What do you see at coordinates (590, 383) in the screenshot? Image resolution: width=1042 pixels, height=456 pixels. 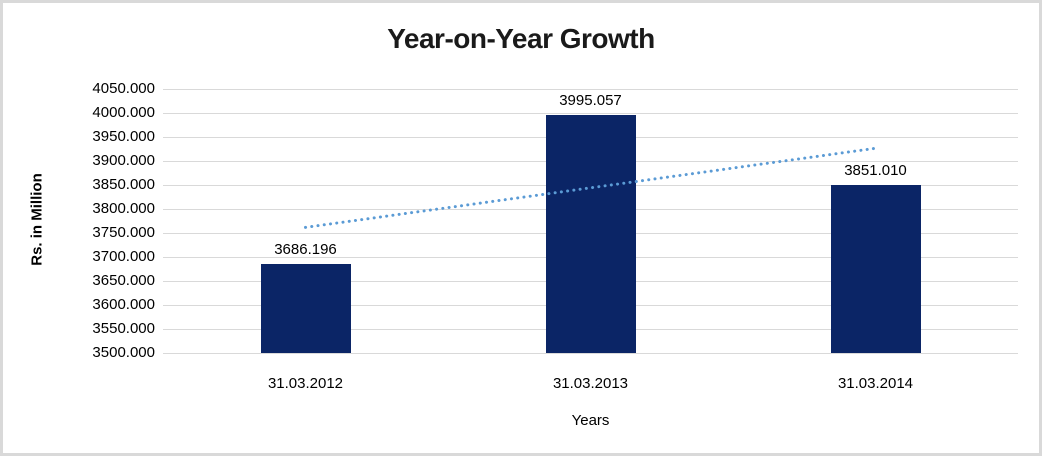 I see `x-axis-tick-label: 31.03.2013` at bounding box center [590, 383].